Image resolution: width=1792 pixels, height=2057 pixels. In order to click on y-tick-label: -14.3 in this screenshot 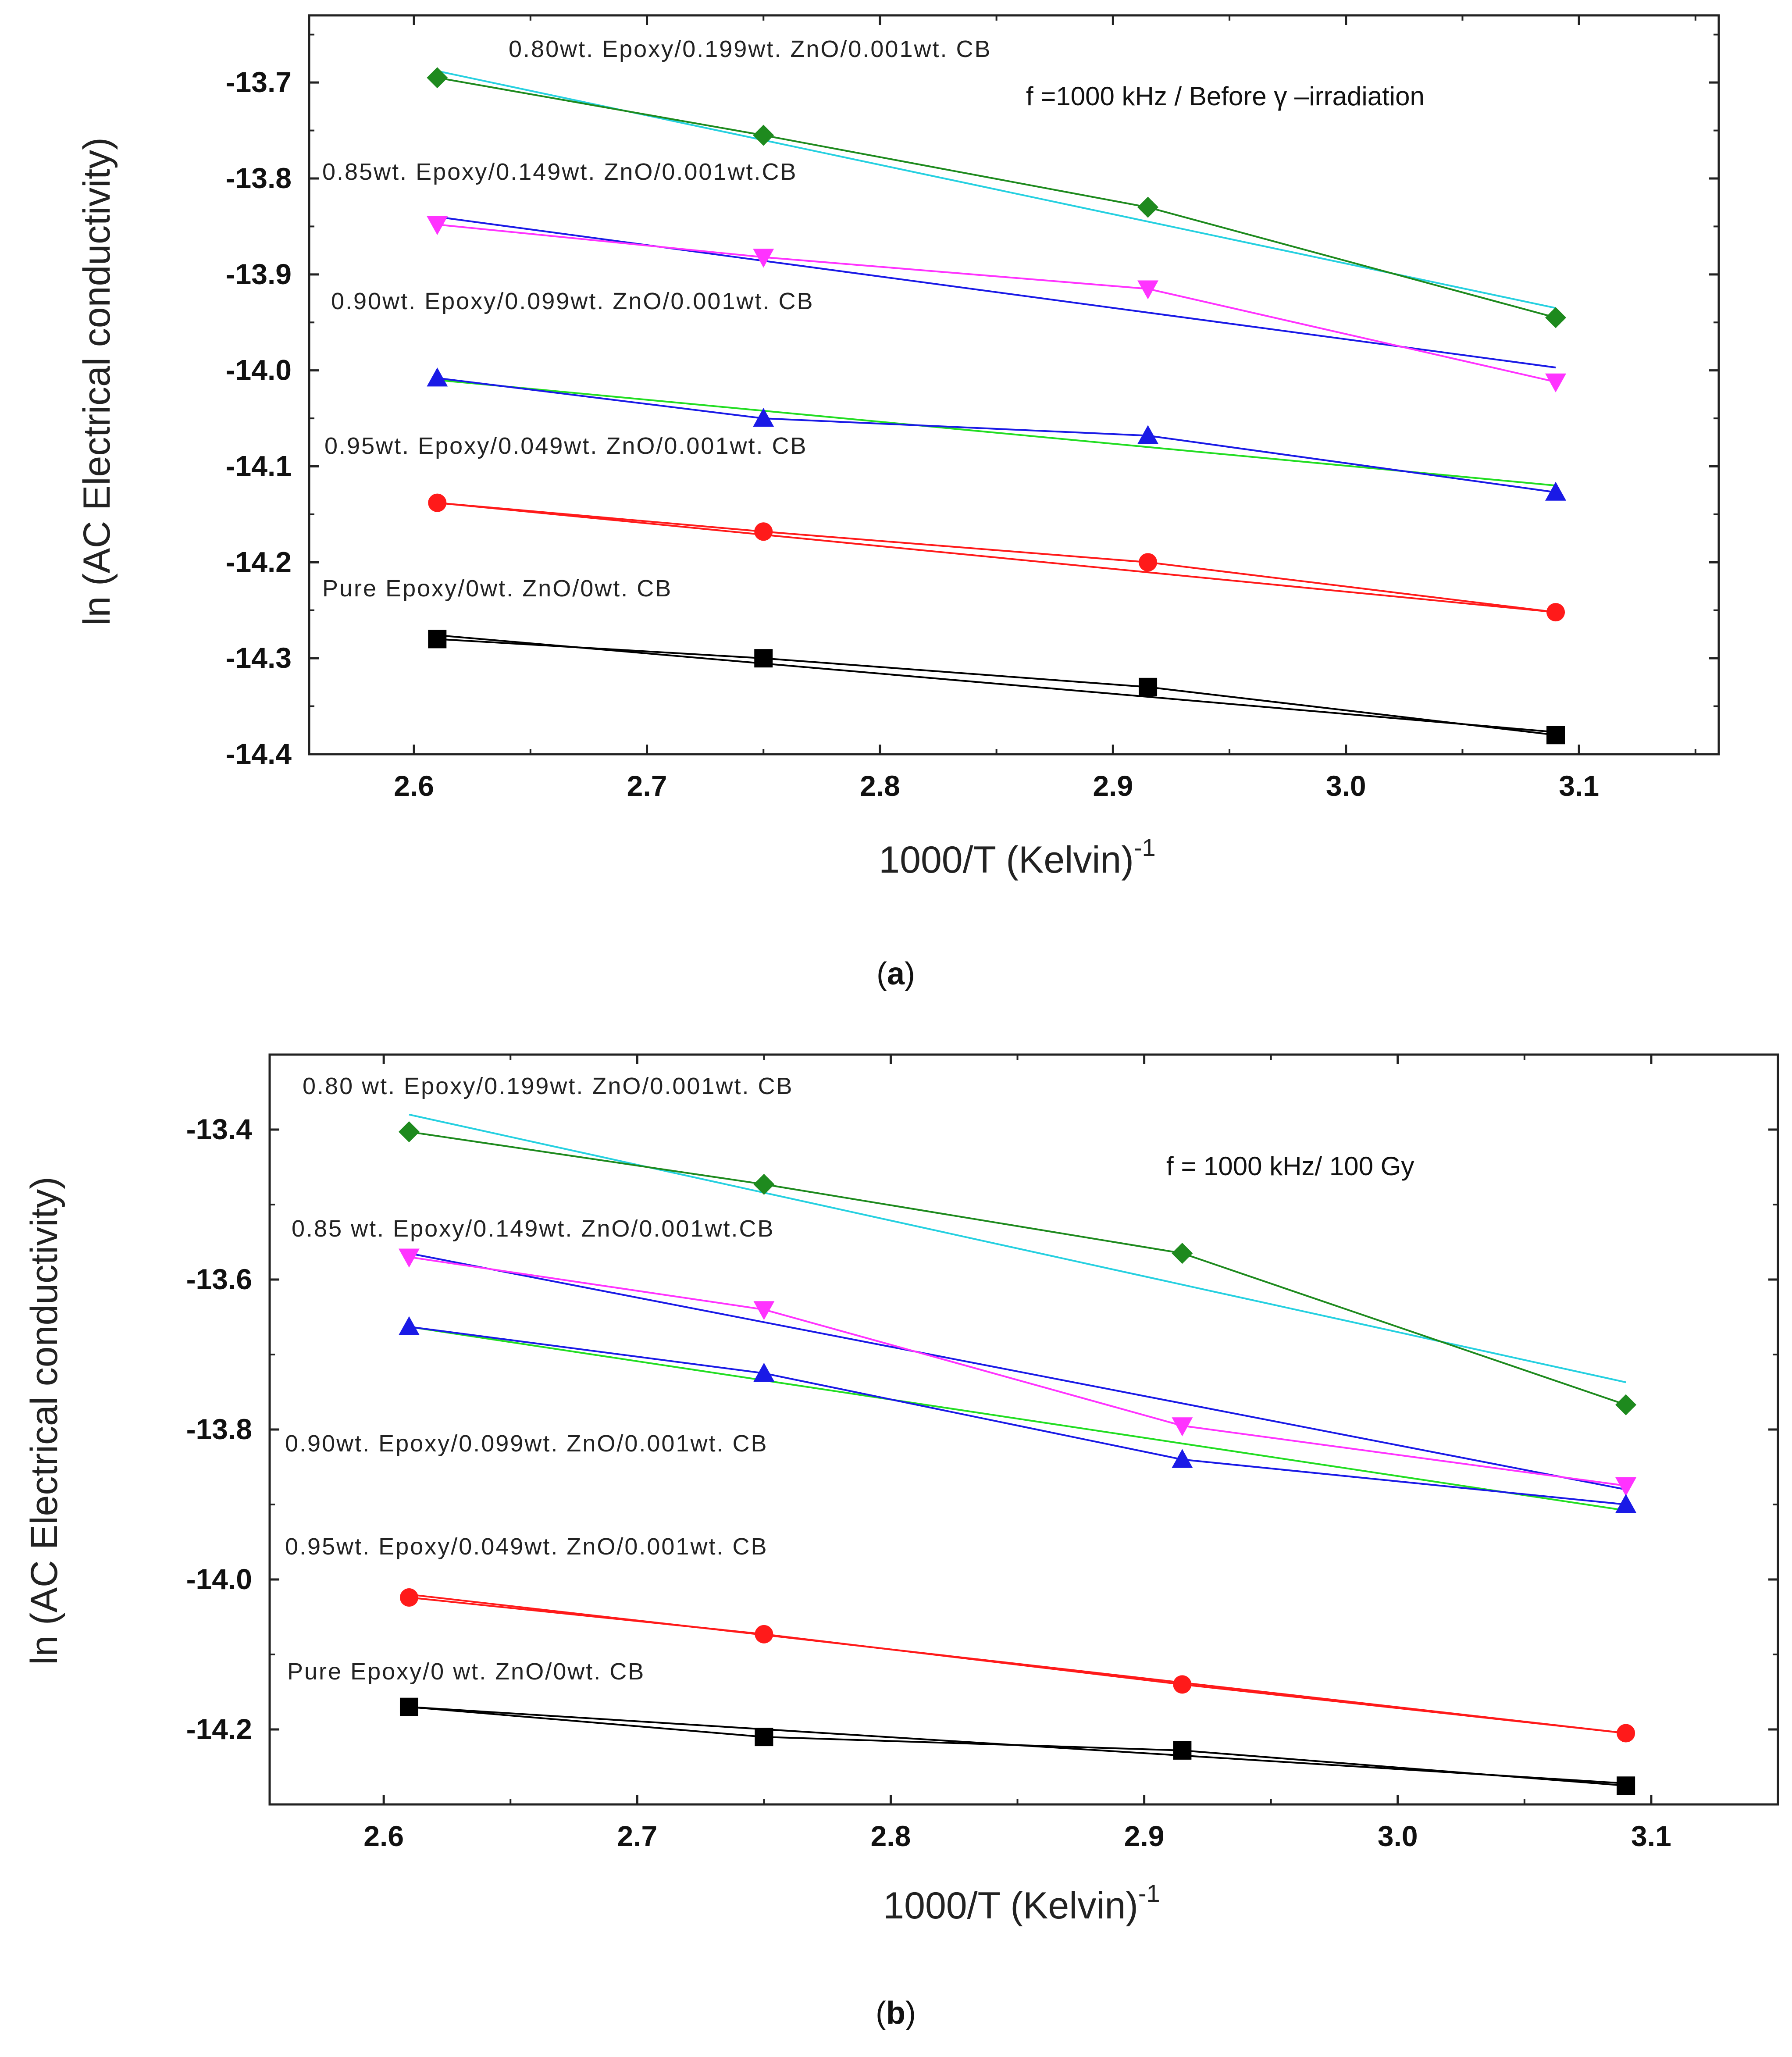, I will do `click(259, 658)`.